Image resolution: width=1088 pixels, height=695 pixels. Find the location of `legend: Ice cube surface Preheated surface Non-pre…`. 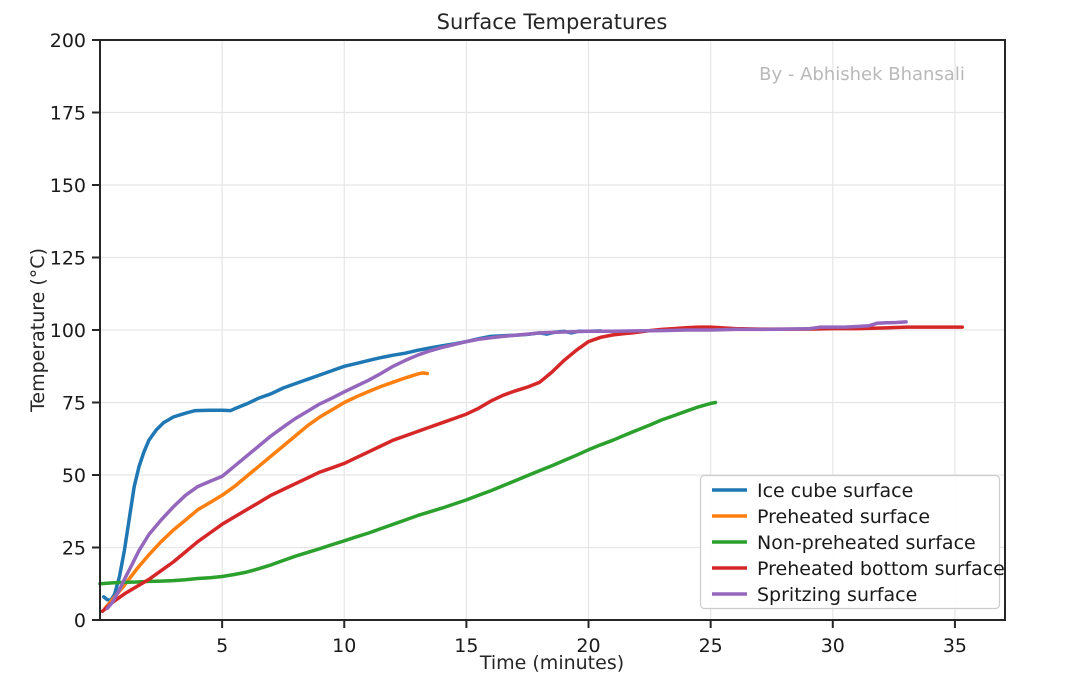

legend: Ice cube surface Preheated surface Non-pre… is located at coordinates (852, 542).